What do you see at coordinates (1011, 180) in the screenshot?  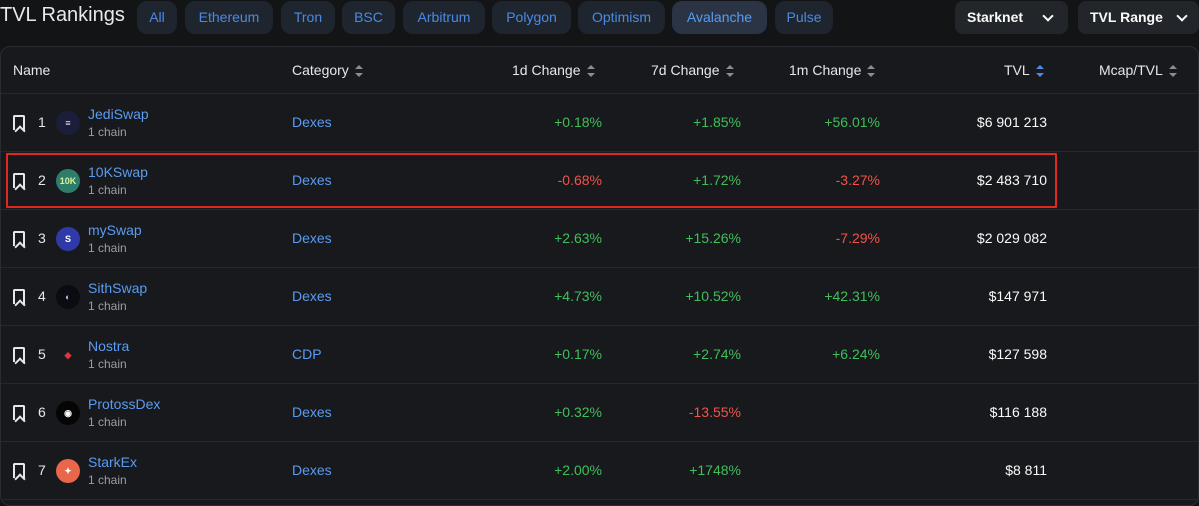 I see `tvl-value: $2 483 710` at bounding box center [1011, 180].